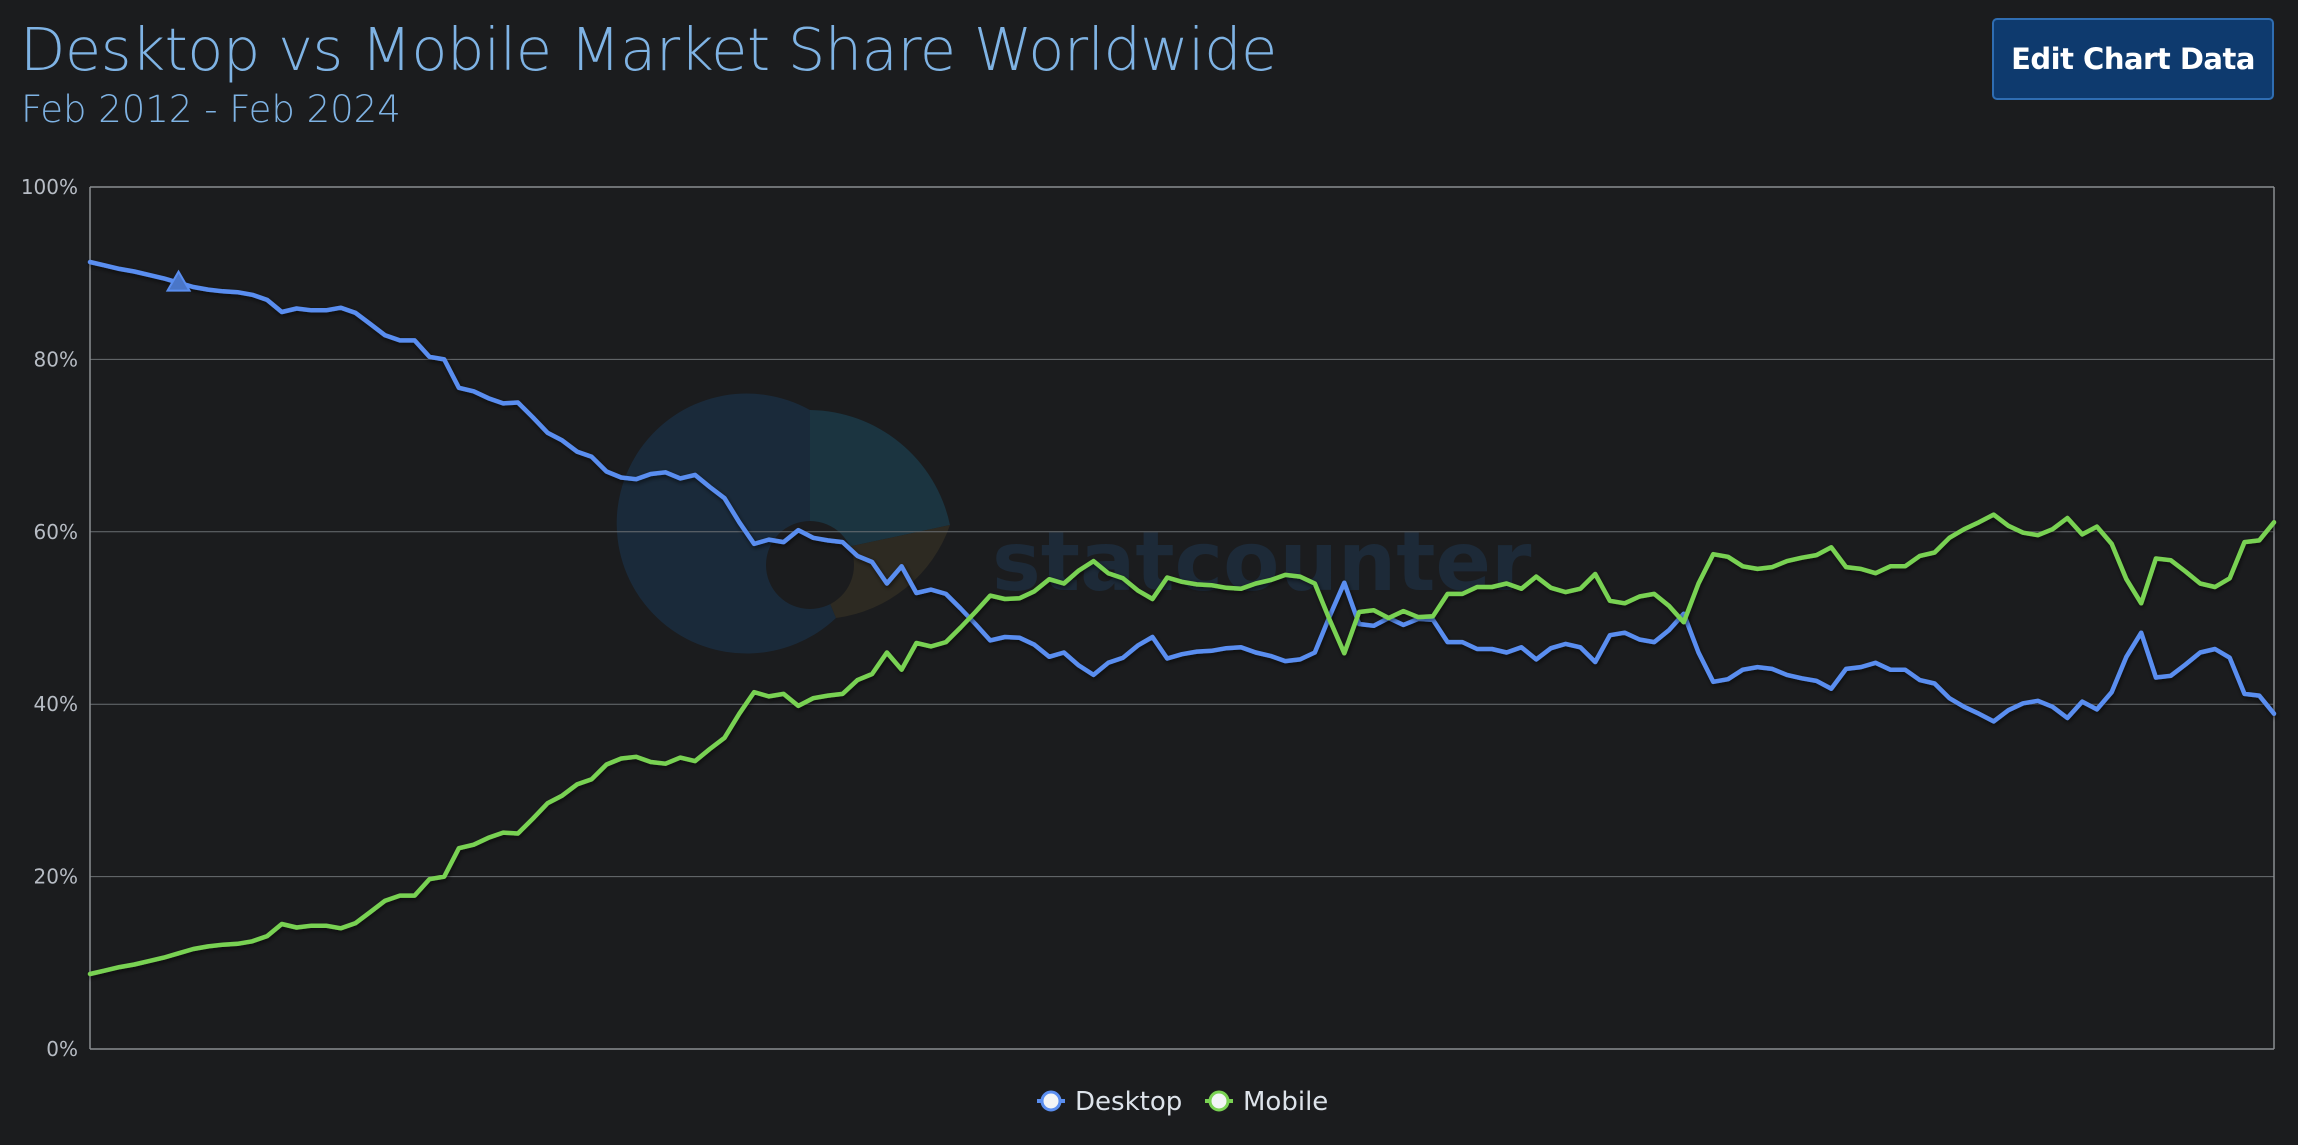 This screenshot has width=2298, height=1145. I want to click on watermark-logo-icon, so click(783, 523).